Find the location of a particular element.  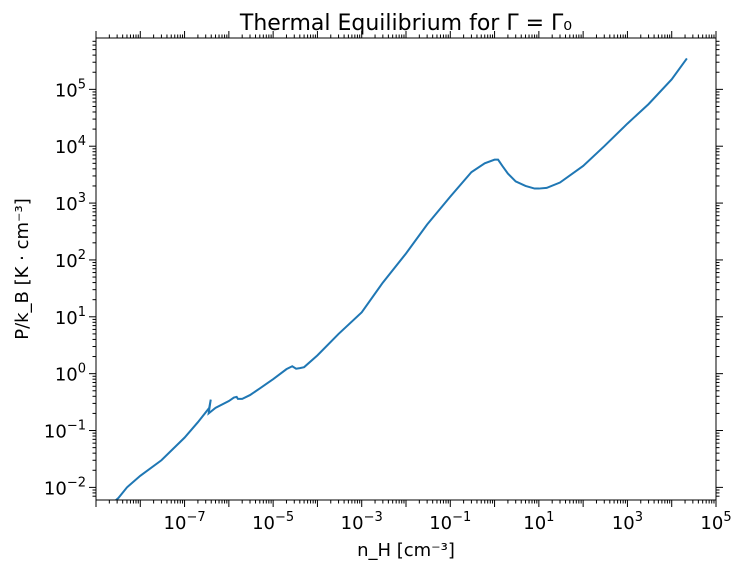

y-tick-label: 10⁴ is located at coordinates (70, 146).